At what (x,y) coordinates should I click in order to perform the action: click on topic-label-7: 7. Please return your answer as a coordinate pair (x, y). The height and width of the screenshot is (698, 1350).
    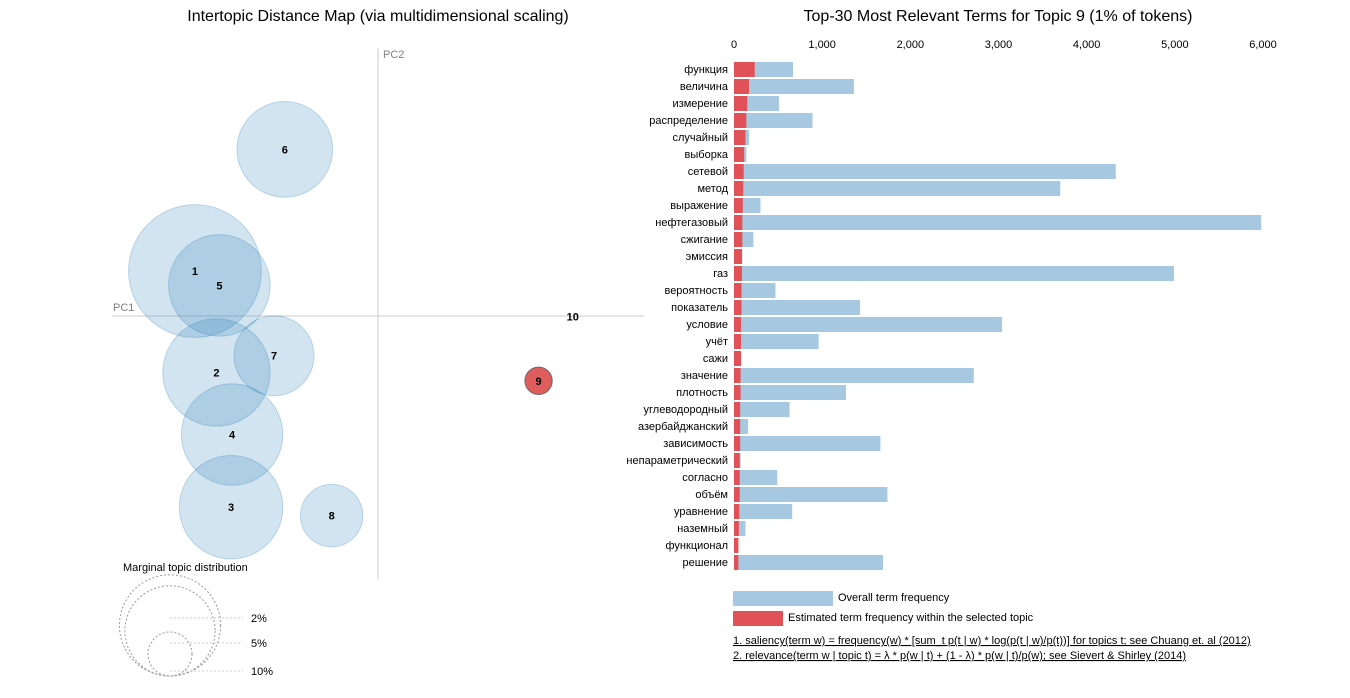
    Looking at the image, I should click on (274, 357).